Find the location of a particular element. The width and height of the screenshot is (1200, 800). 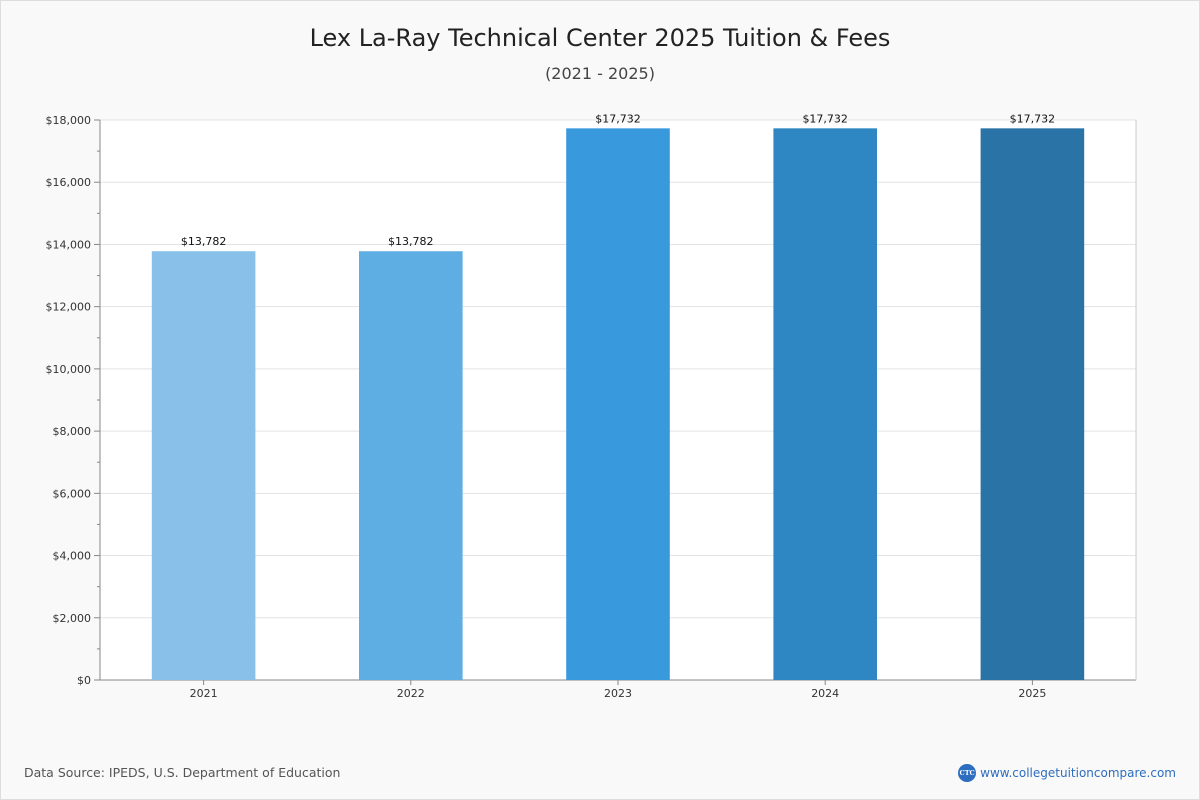

x-tick-label: 2023 is located at coordinates (618, 693).